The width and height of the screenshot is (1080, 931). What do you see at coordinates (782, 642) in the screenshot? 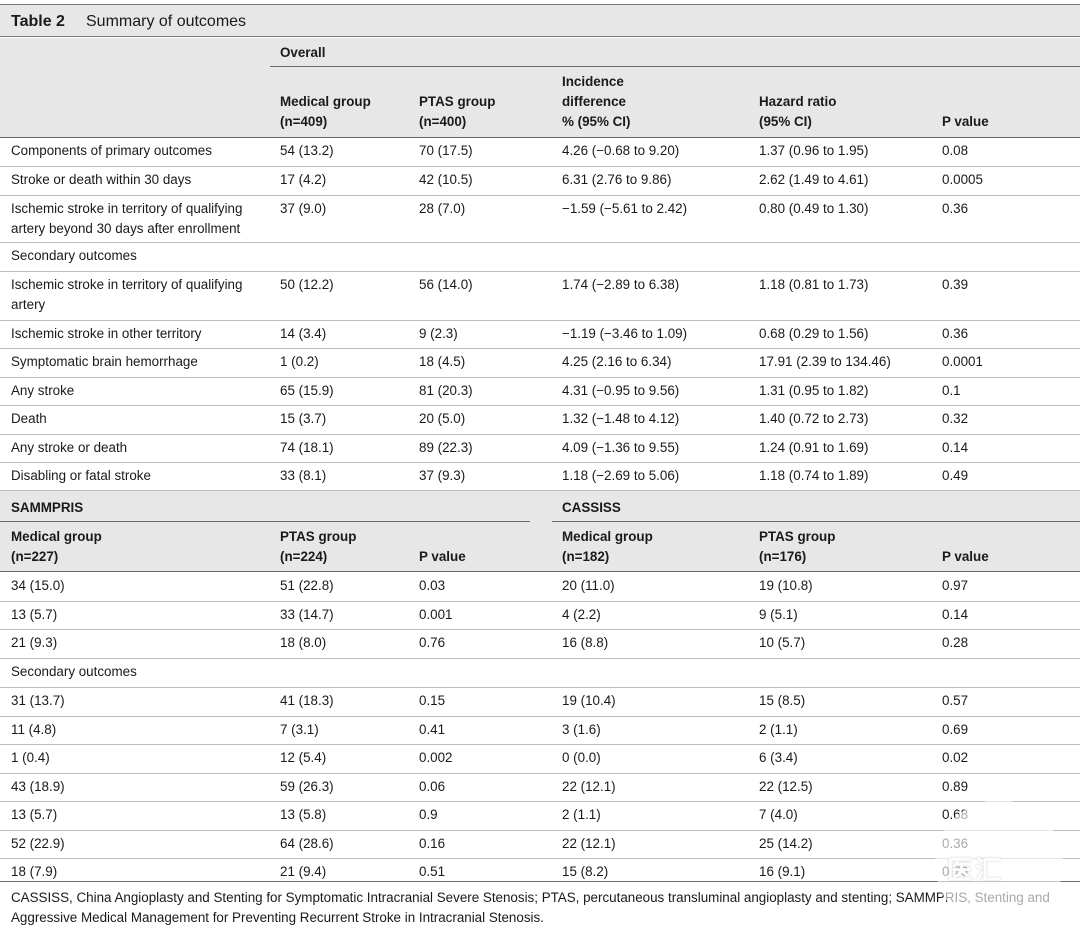
I see `cassiss-ptas: 10 (5.7)` at bounding box center [782, 642].